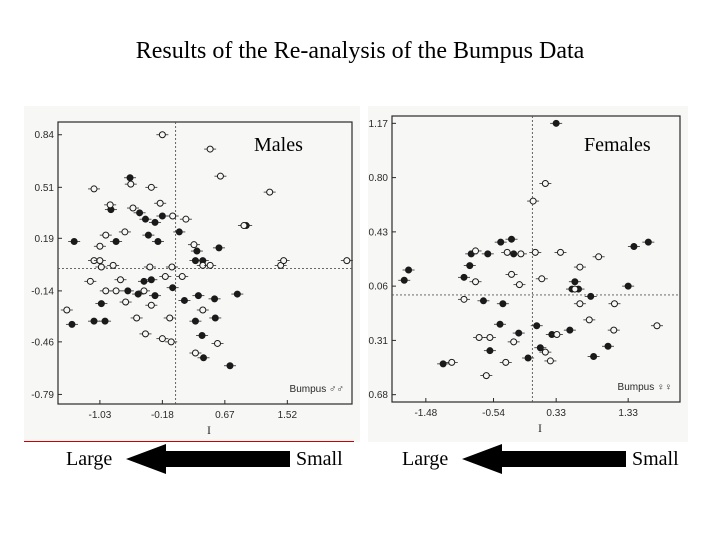  Describe the element at coordinates (42, 291) in the screenshot. I see `males-y-tick-label: -0.14` at that location.